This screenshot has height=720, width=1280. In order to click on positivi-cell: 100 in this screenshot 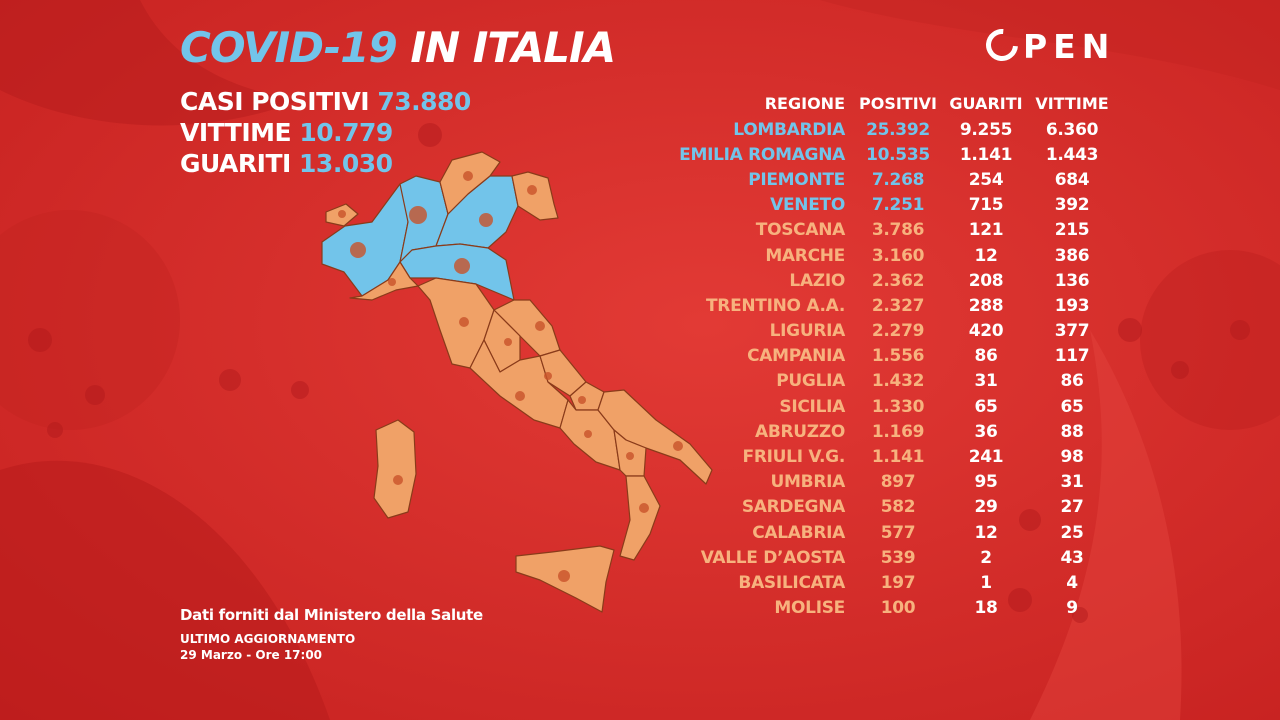, I will do `click(898, 608)`.